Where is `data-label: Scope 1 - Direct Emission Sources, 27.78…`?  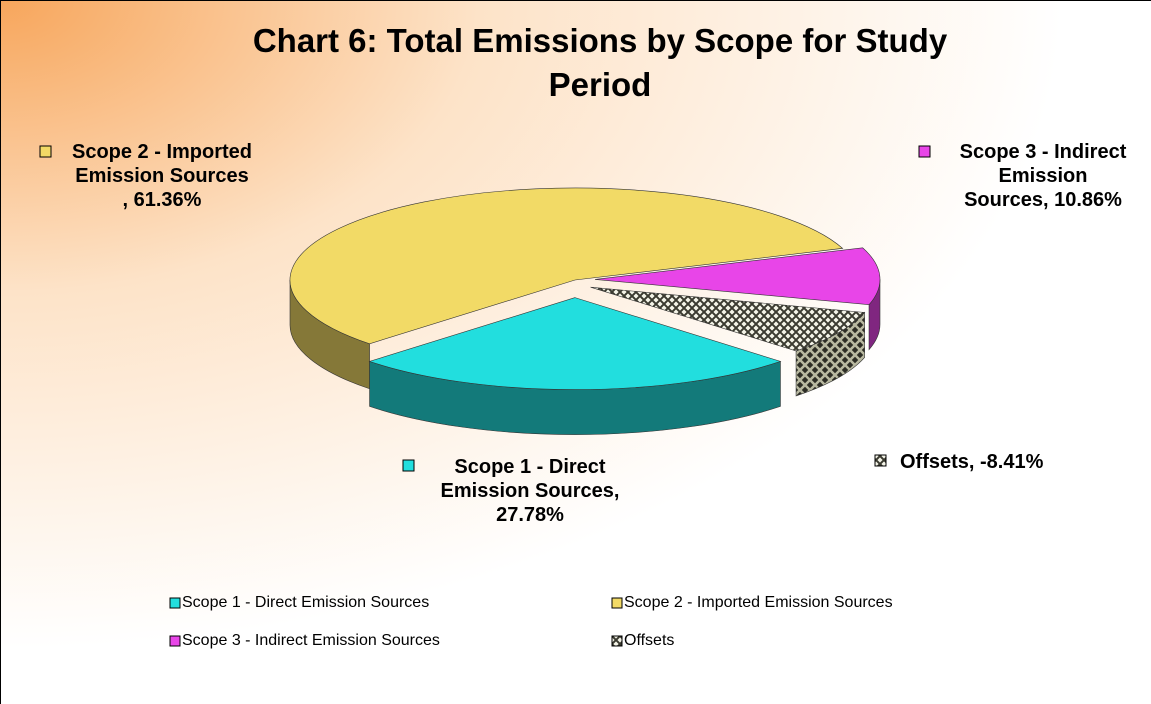
data-label: Scope 1 - Direct Emission Sources, 27.78… is located at coordinates (530, 491).